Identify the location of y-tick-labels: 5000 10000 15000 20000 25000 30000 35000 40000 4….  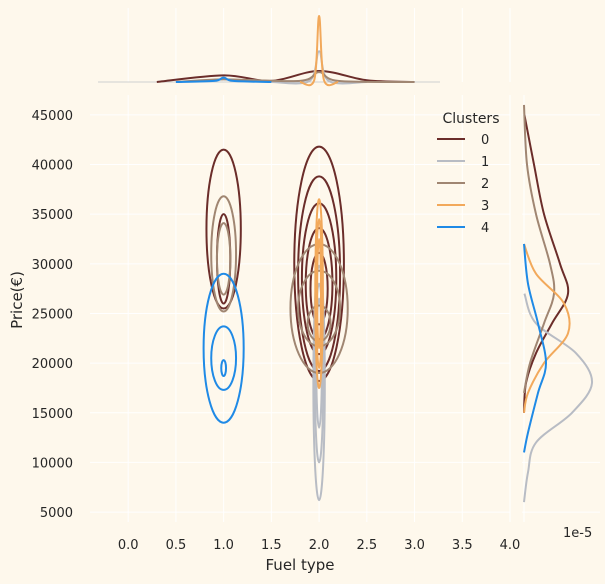
(52, 315).